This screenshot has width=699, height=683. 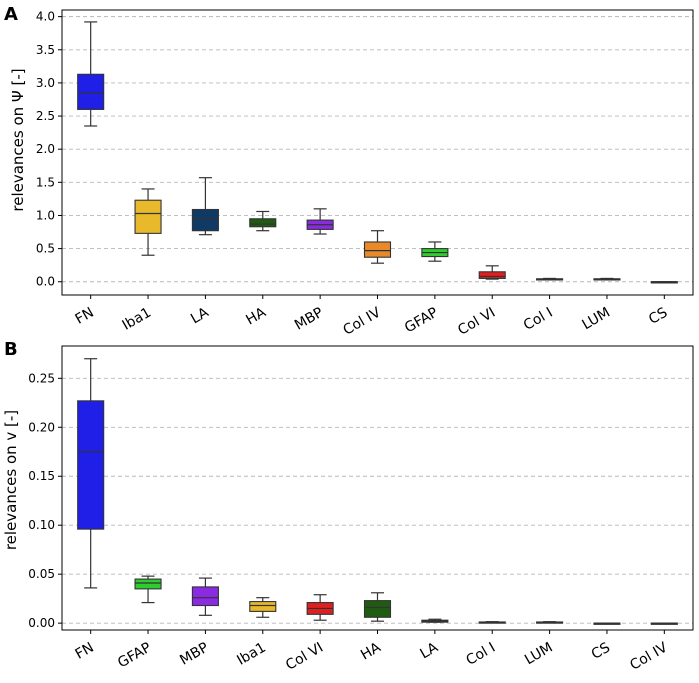 I want to click on panel-a-xtick-label: MBP, so click(x=309, y=319).